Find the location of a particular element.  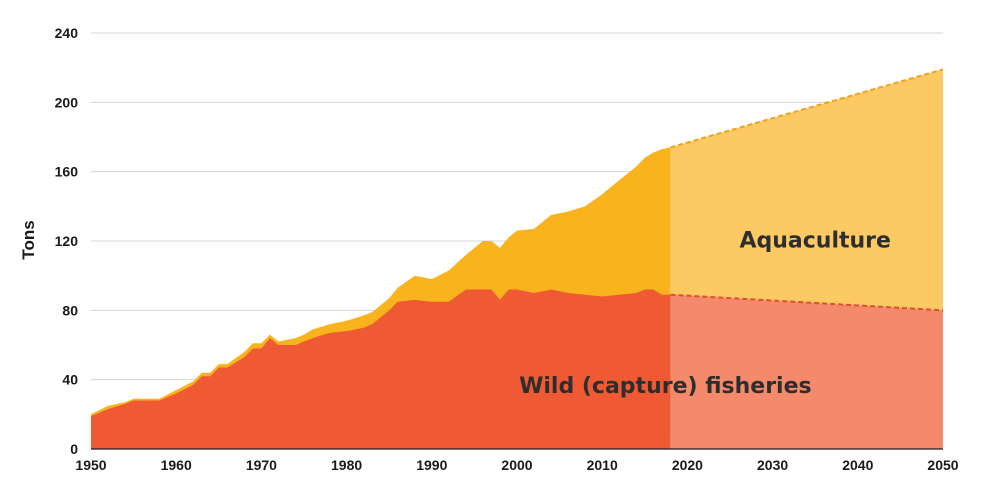

y-tick-label: 200 is located at coordinates (67, 102).